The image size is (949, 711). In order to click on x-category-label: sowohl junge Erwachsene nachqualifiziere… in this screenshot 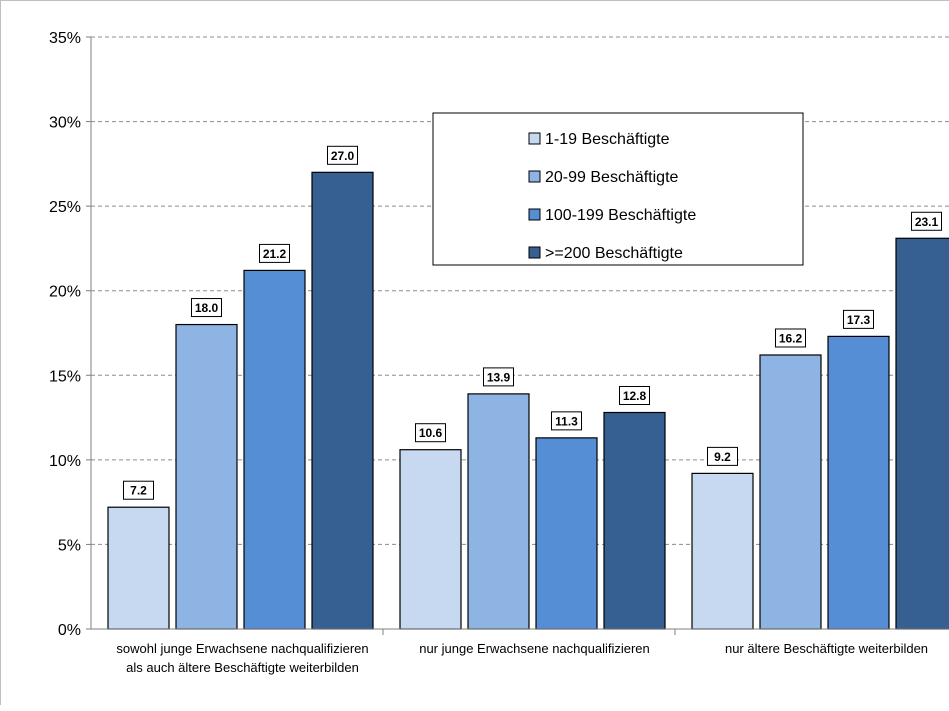, I will do `click(242, 648)`.